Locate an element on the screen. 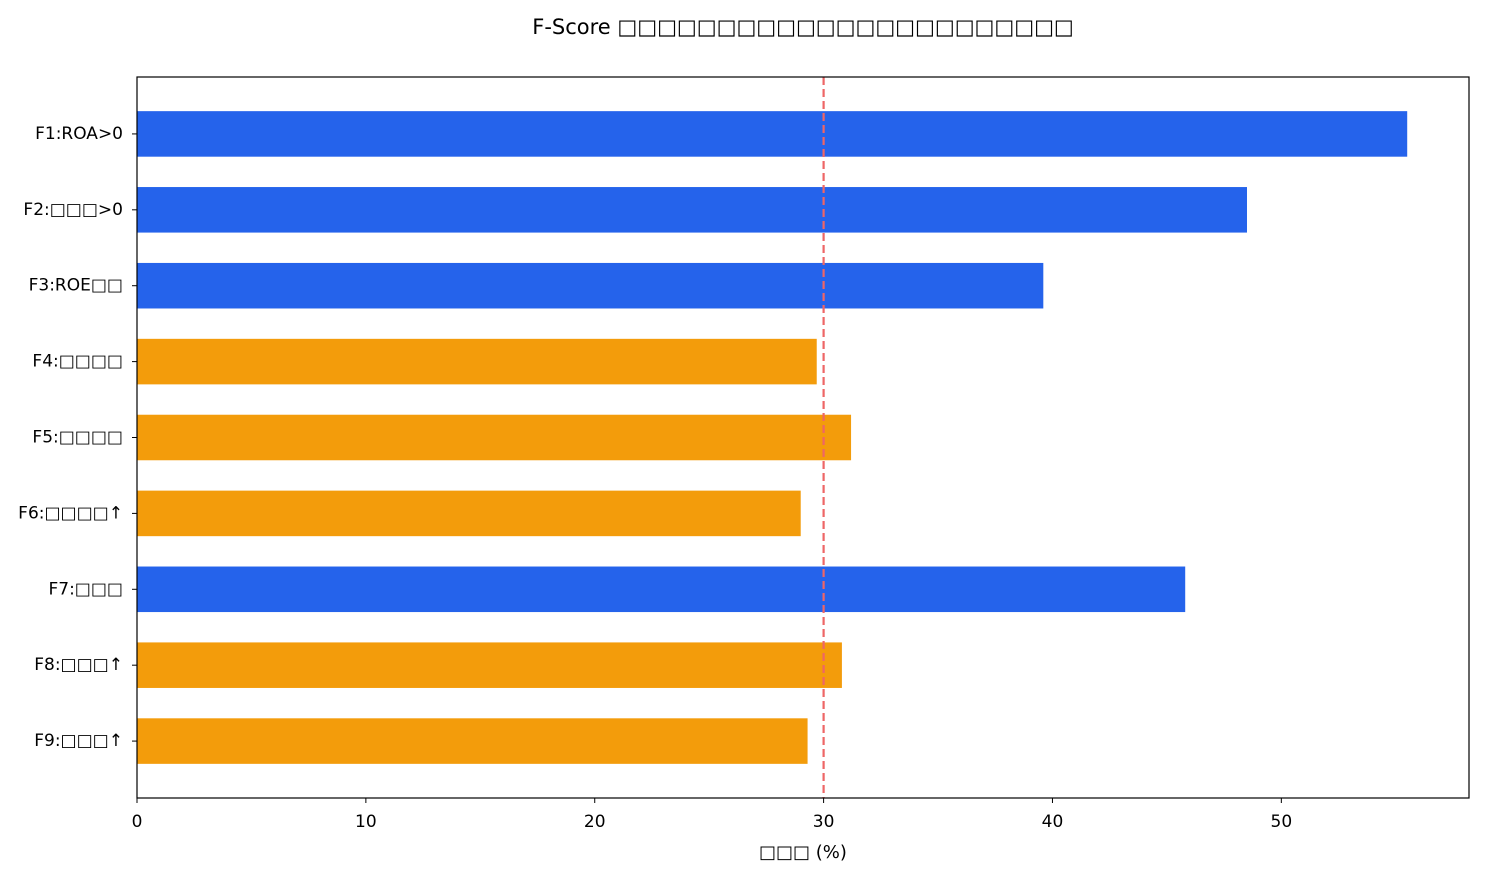 The height and width of the screenshot is (884, 1485). y-tick-label: F3:ROE□□ is located at coordinates (76, 286).